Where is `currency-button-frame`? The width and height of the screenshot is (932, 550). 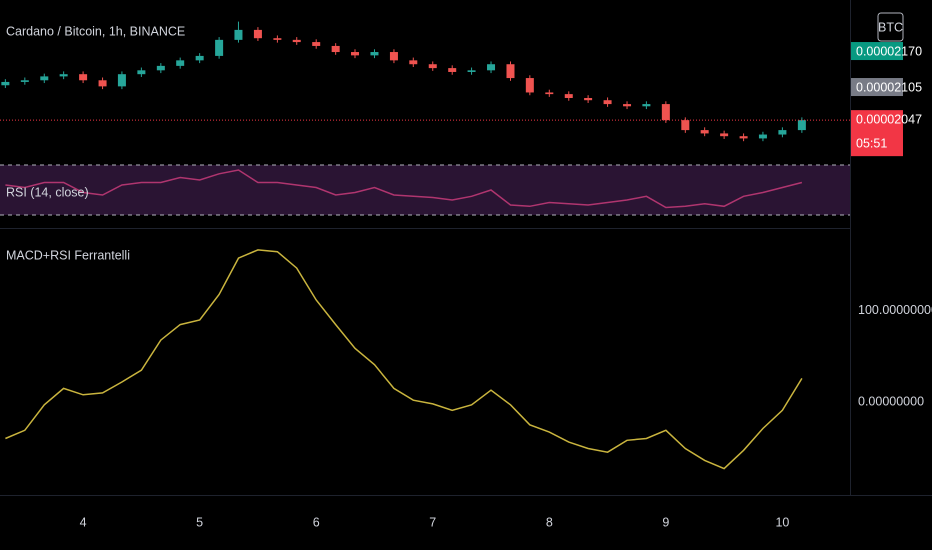
currency-button-frame is located at coordinates (890, 27).